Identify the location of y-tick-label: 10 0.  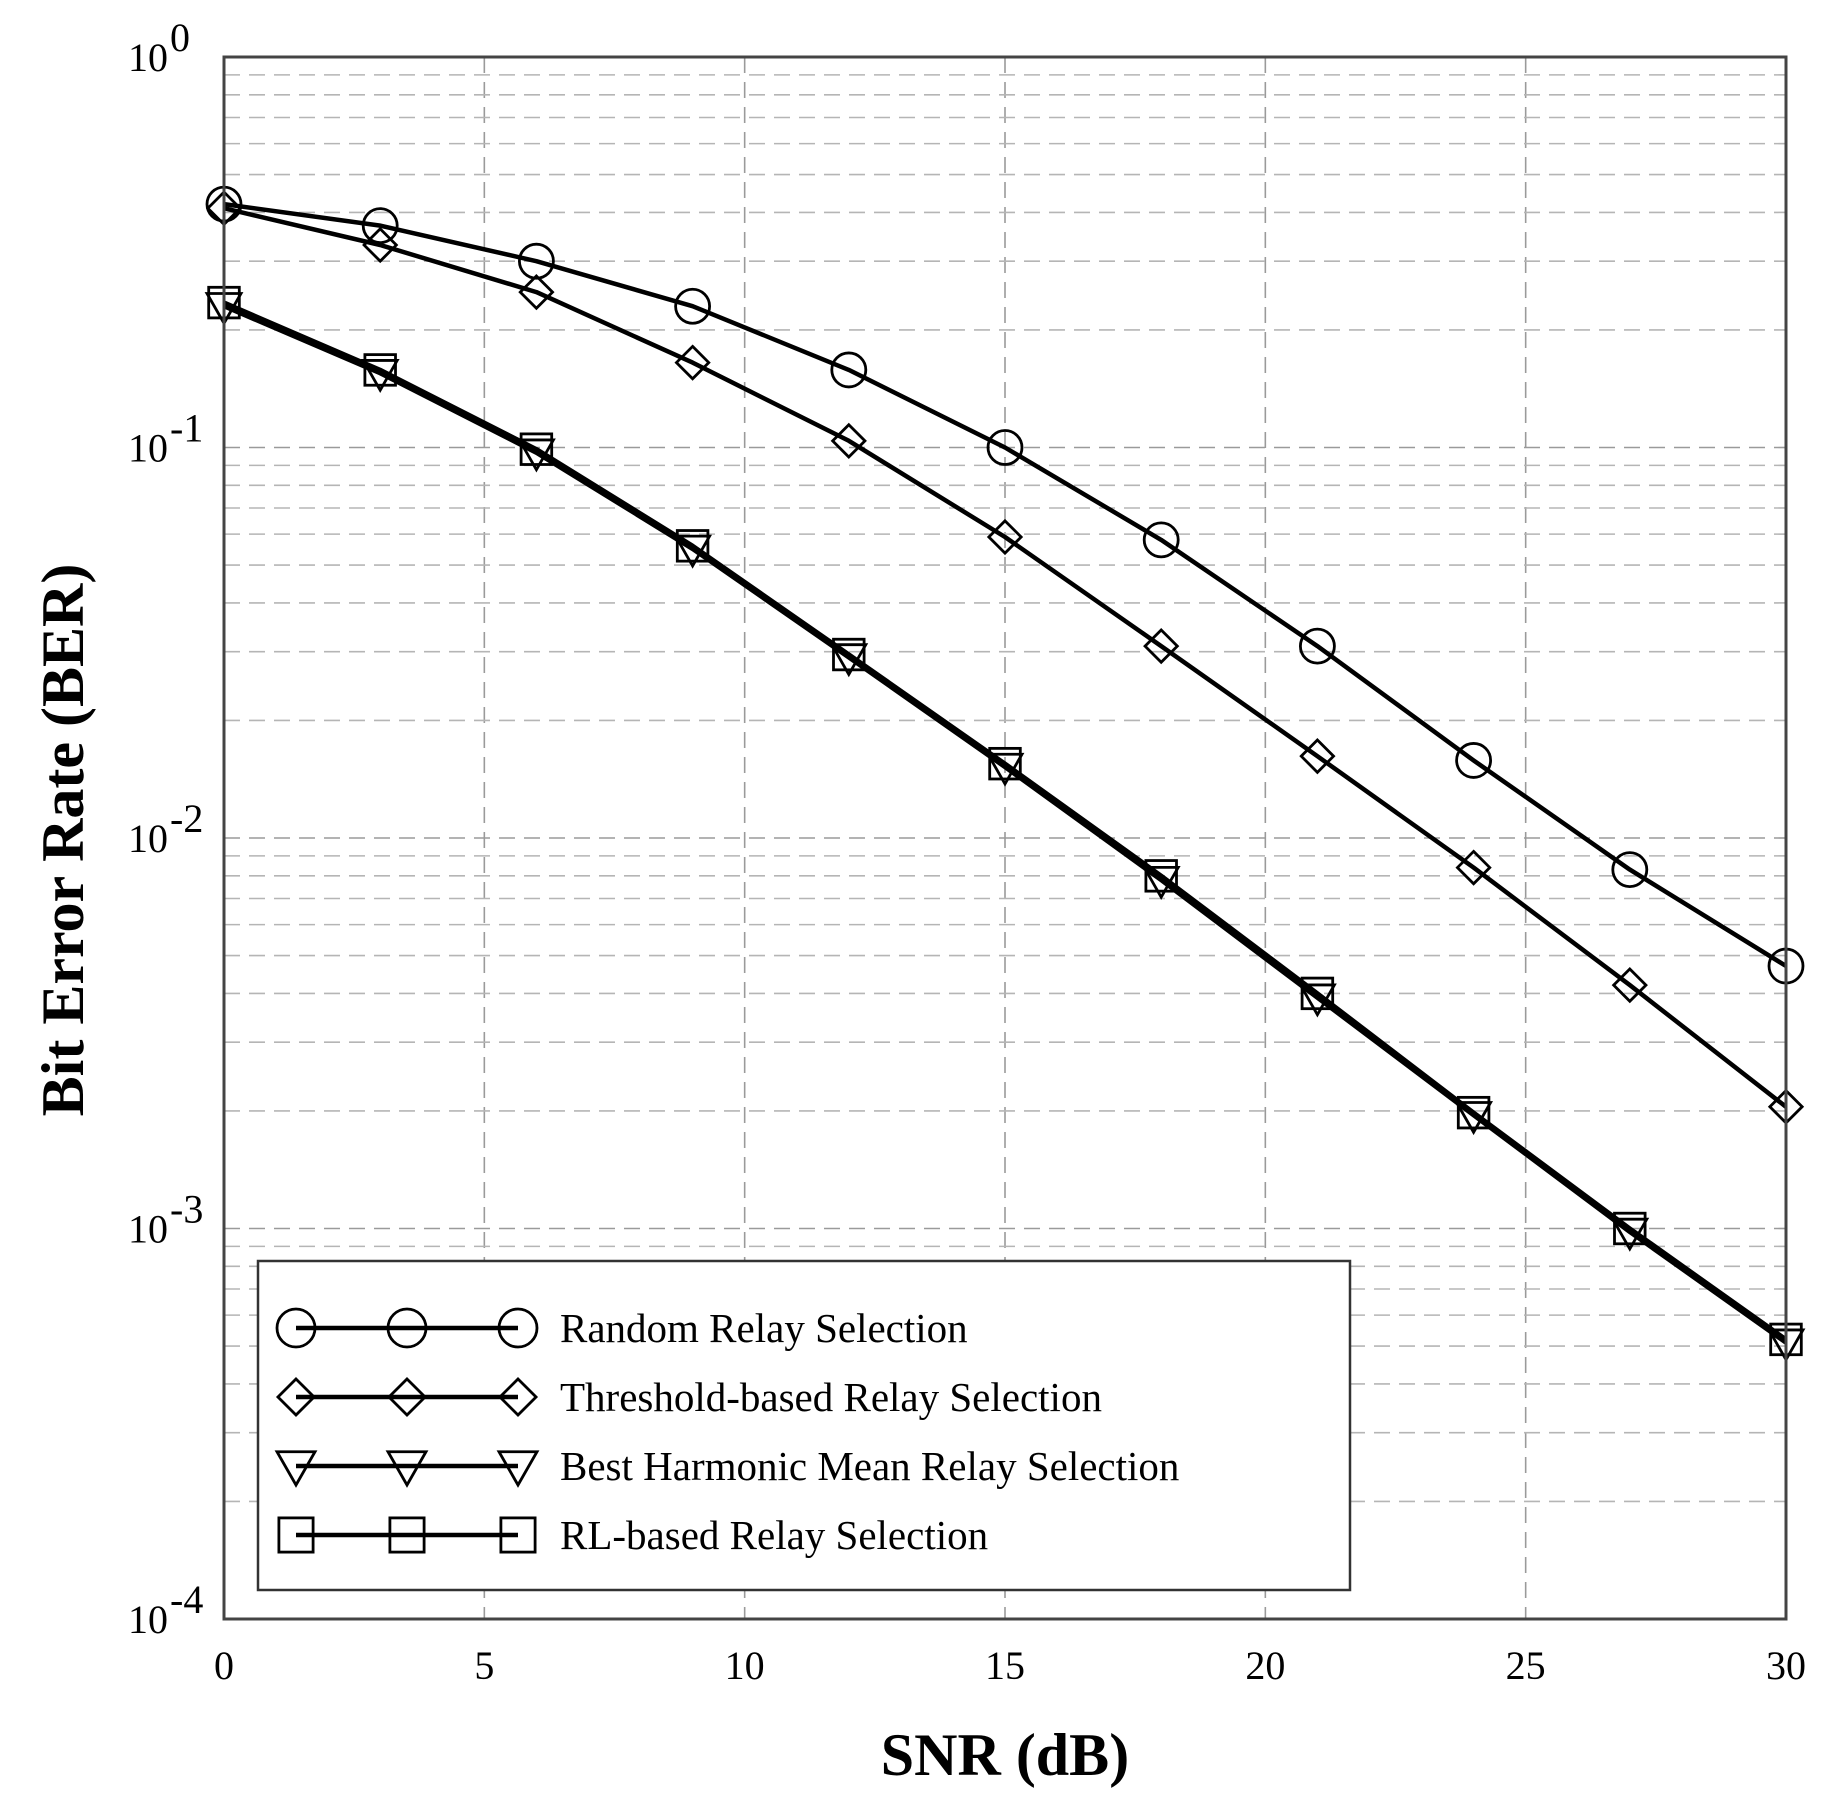
(159, 47).